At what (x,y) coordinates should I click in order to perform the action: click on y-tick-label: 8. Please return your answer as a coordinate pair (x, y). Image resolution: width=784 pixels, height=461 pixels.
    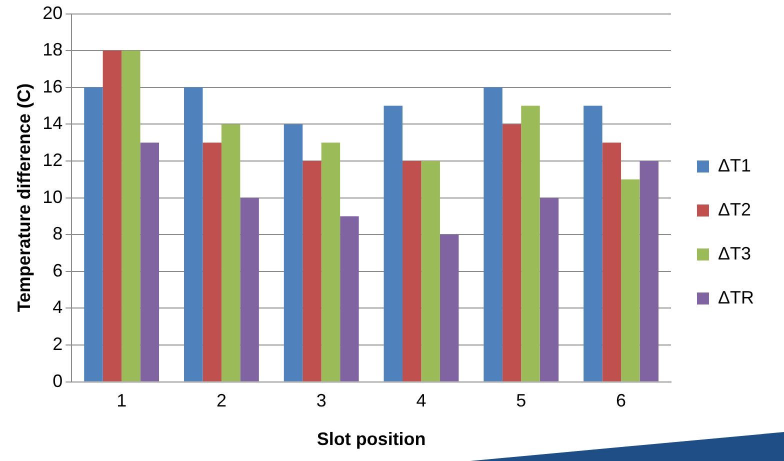
    Looking at the image, I should click on (57, 234).